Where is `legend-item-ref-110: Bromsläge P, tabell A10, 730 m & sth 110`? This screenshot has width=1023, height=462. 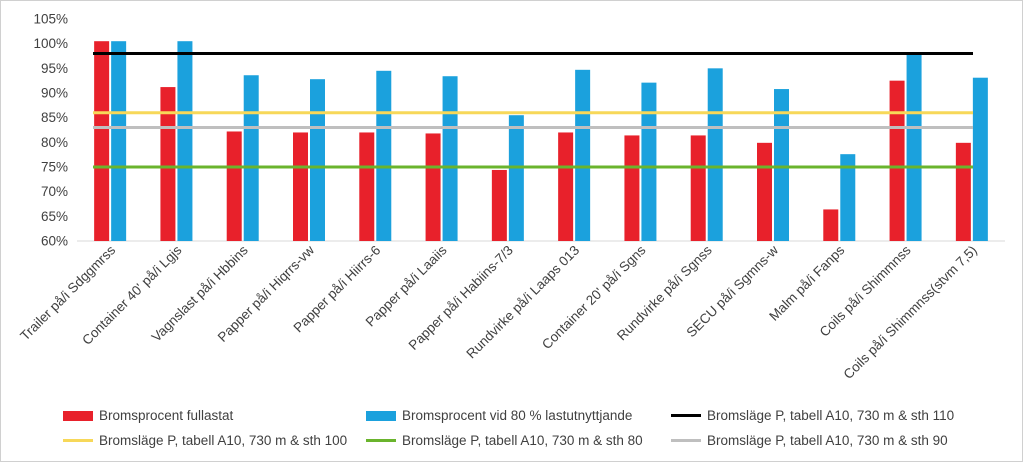 legend-item-ref-110: Bromsläge P, tabell A10, 730 m & sth 110 is located at coordinates (812, 415).